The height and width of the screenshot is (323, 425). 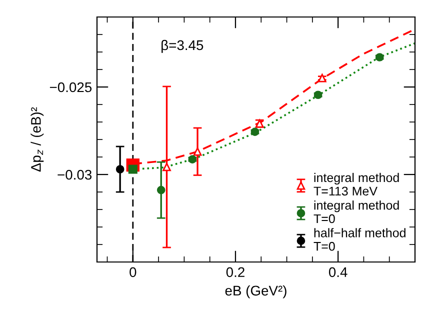 What do you see at coordinates (360, 239) in the screenshot?
I see `legend-label: half−half method T=0` at bounding box center [360, 239].